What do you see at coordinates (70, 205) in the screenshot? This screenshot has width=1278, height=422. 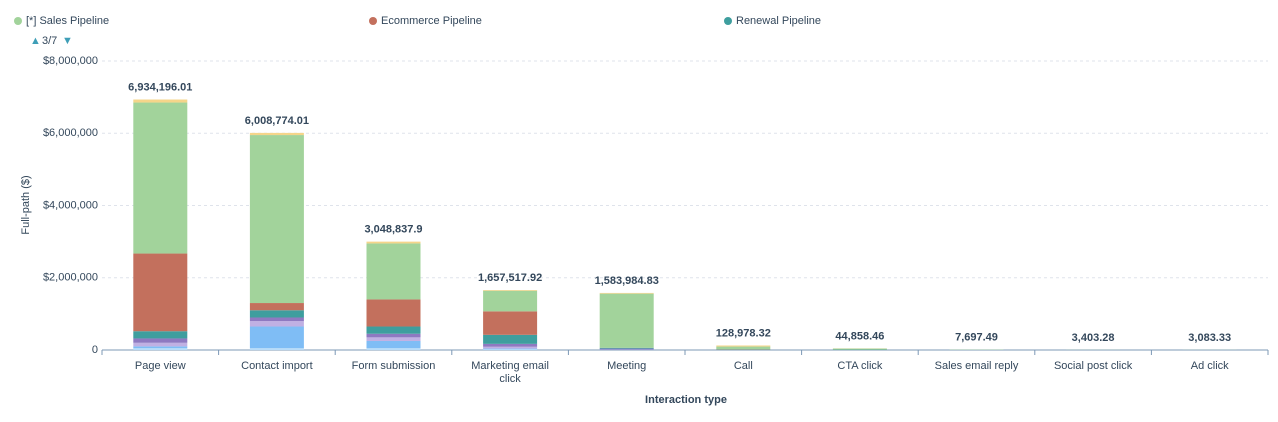 I see `y-tick-label: $4,000,000` at bounding box center [70, 205].